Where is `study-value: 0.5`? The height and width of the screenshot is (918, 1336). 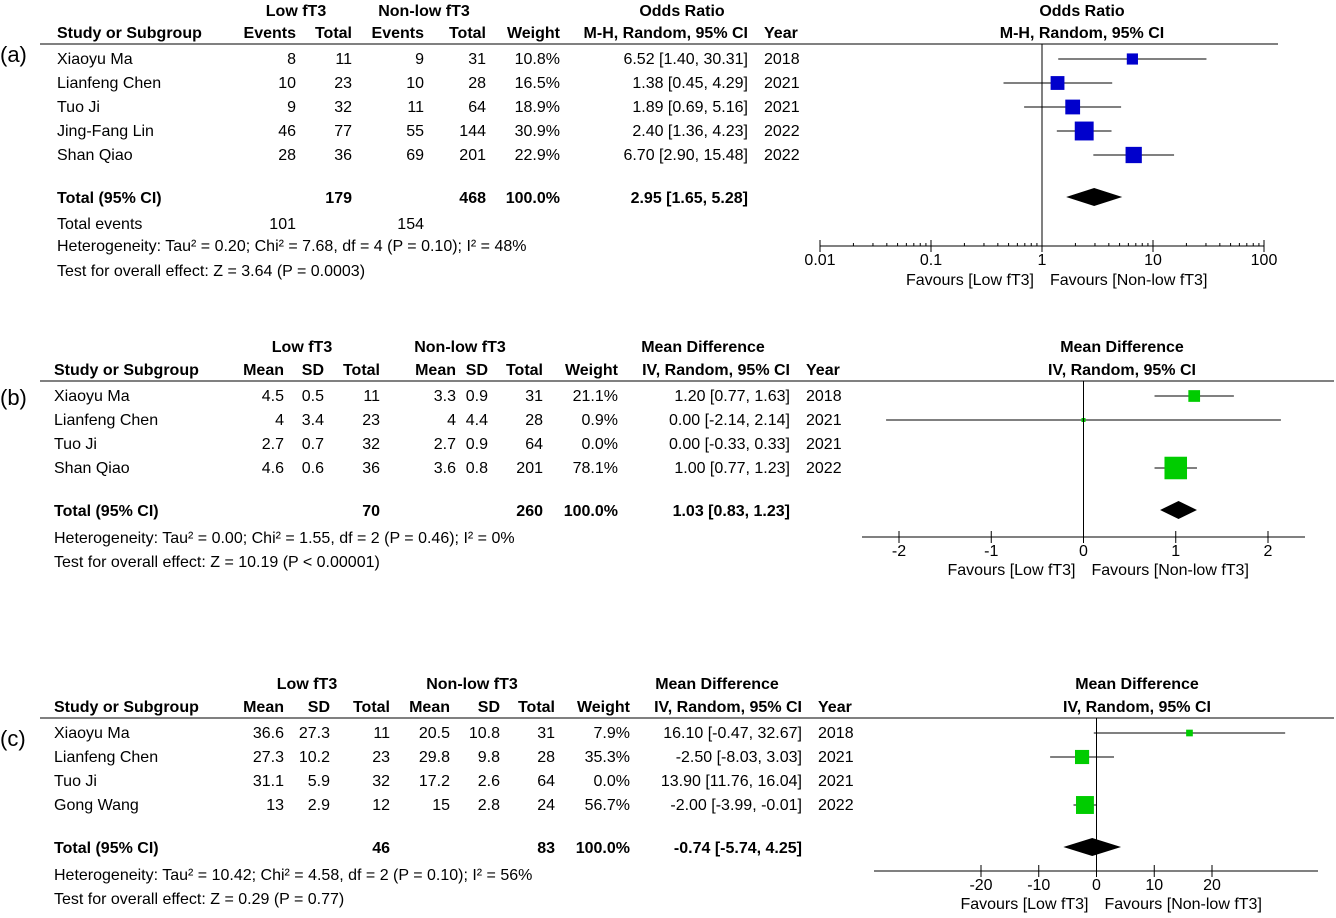
study-value: 0.5 is located at coordinates (313, 396).